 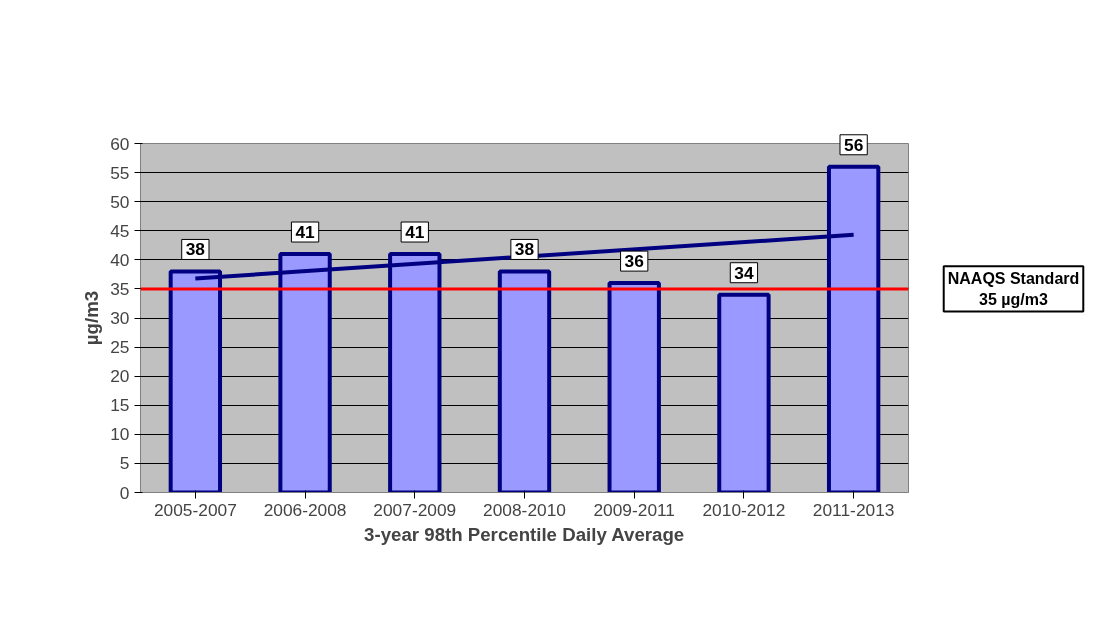 What do you see at coordinates (634, 509) in the screenshot?
I see `x-tick-label: 2009-2011` at bounding box center [634, 509].